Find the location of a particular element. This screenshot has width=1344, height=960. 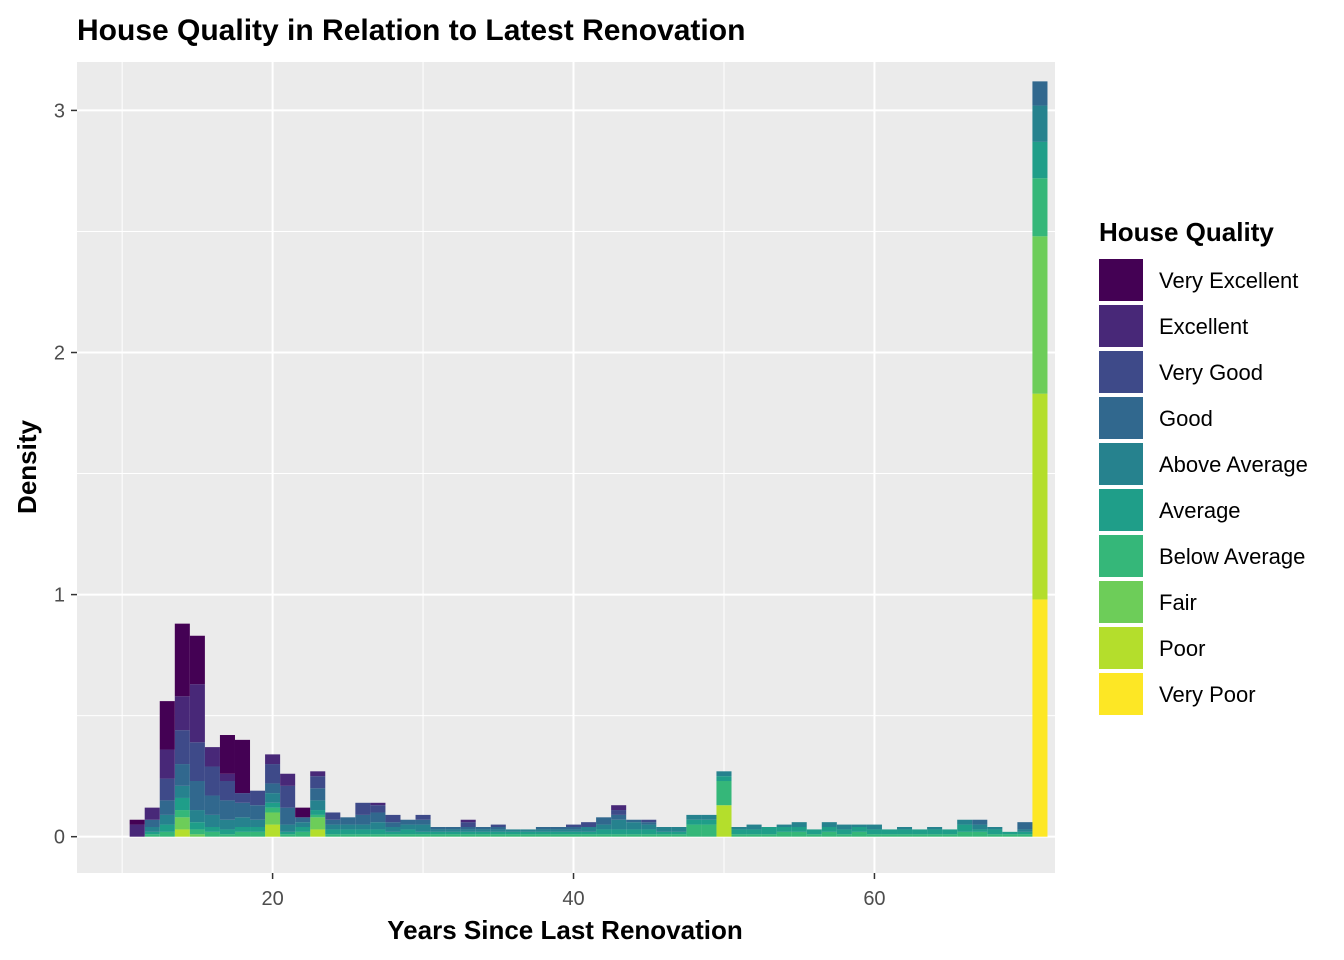

legend-label: Fair is located at coordinates (1178, 602).